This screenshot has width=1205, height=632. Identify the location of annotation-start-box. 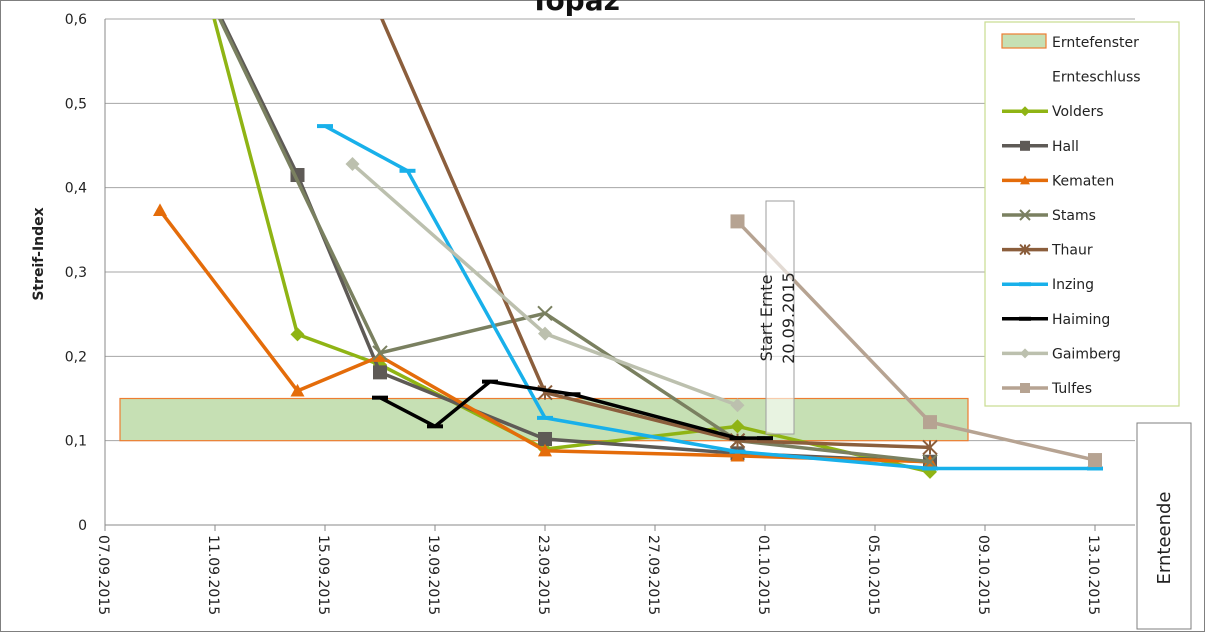
(780, 317).